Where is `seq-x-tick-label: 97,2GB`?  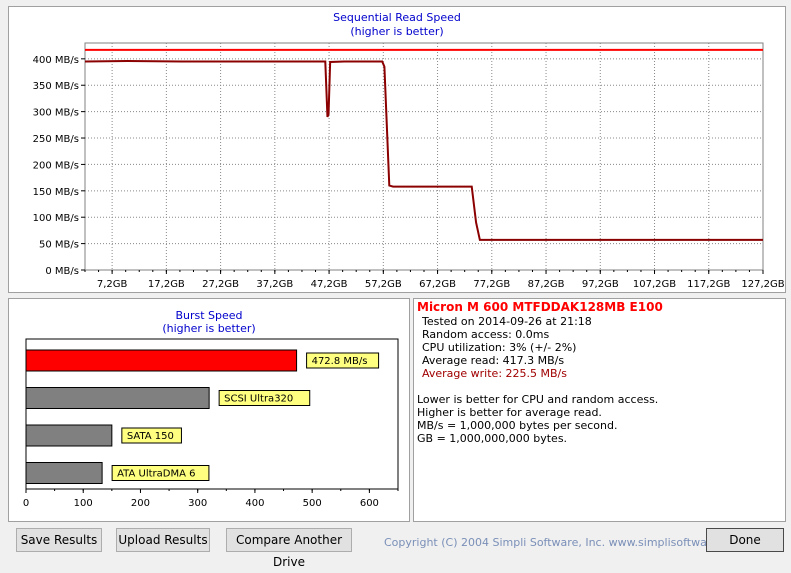 seq-x-tick-label: 97,2GB is located at coordinates (600, 284).